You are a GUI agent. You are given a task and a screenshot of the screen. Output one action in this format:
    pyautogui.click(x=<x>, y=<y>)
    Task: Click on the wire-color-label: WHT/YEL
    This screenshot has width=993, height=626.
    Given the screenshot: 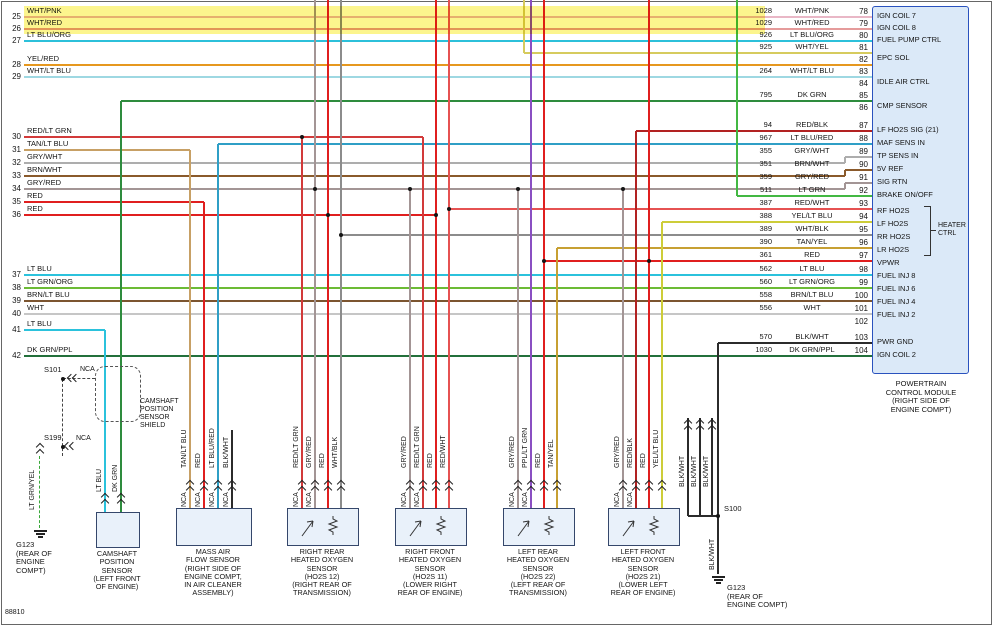 What is the action you would take?
    pyautogui.click(x=812, y=46)
    